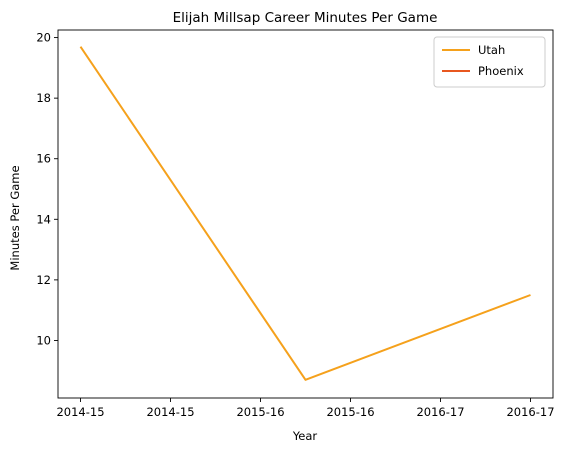 This screenshot has height=453, width=569. Describe the element at coordinates (491, 50) in the screenshot. I see `legend-label-utah: Utah` at that location.